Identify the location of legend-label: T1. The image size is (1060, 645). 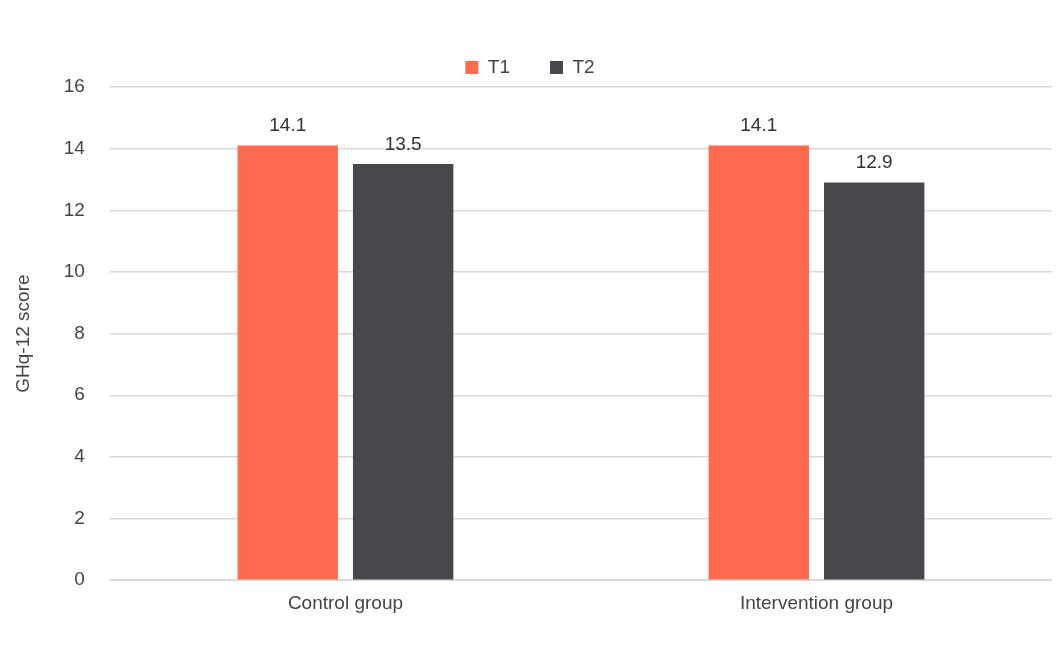
(499, 66).